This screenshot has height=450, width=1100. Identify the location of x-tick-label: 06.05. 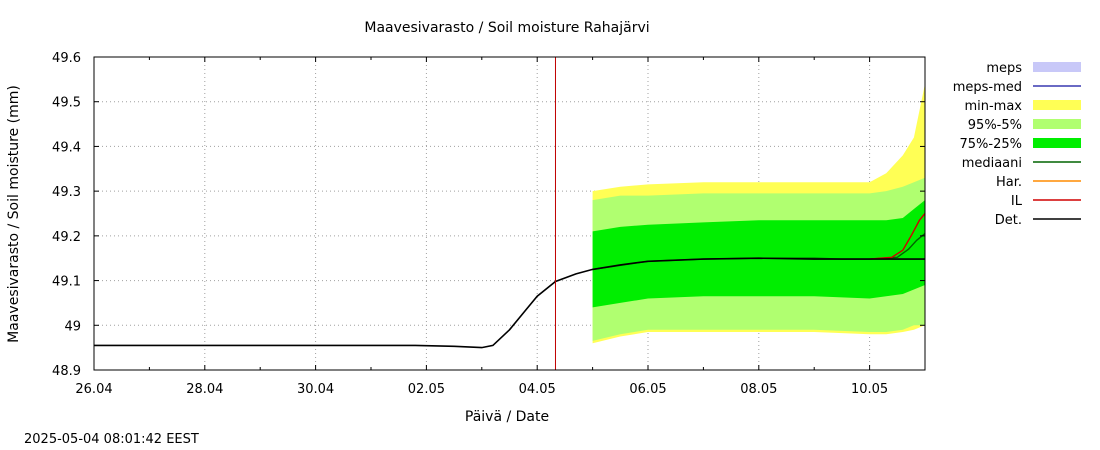
(647, 389).